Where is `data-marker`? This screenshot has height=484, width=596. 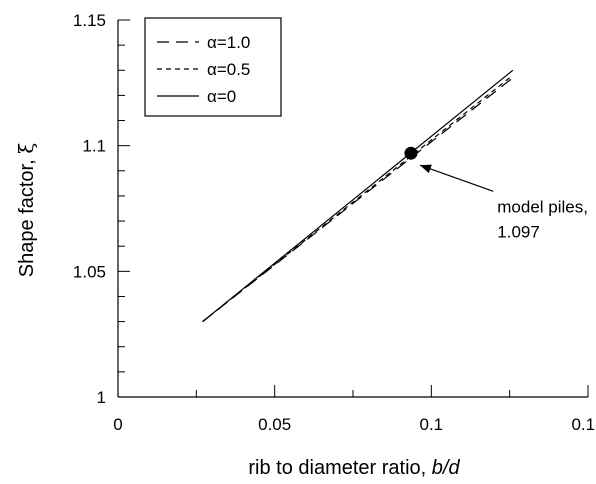
data-marker is located at coordinates (411, 153).